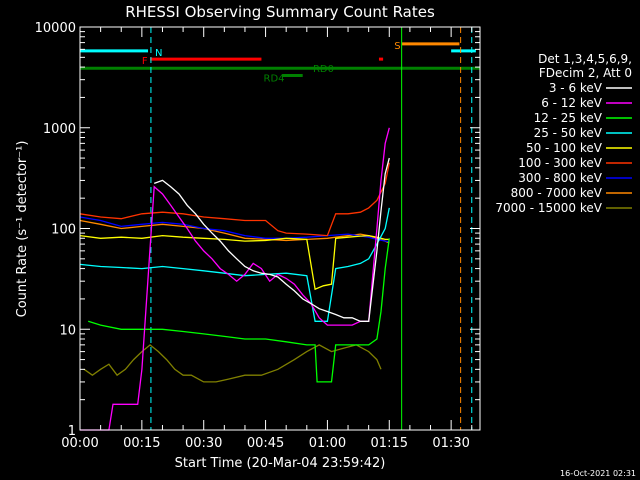 Image resolution: width=640 pixels, height=480 pixels. What do you see at coordinates (548, 208) in the screenshot?
I see `legend-entry-label: 7000 - 15000 keV` at bounding box center [548, 208].